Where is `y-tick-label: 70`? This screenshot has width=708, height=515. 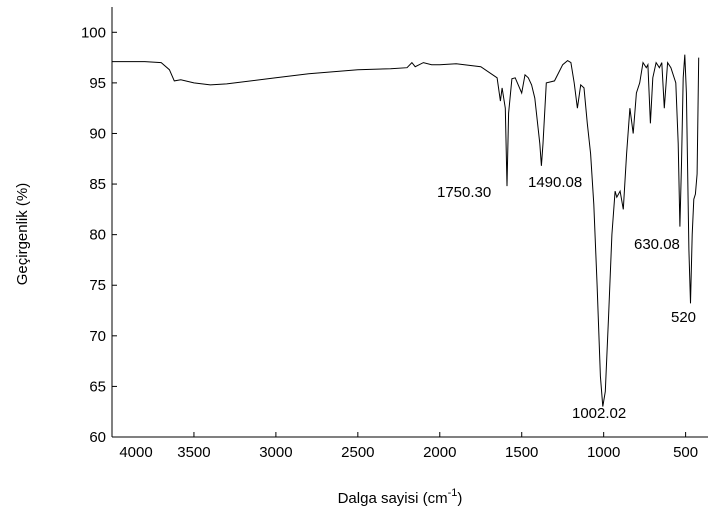 y-tick-label: 70 is located at coordinates (97, 336).